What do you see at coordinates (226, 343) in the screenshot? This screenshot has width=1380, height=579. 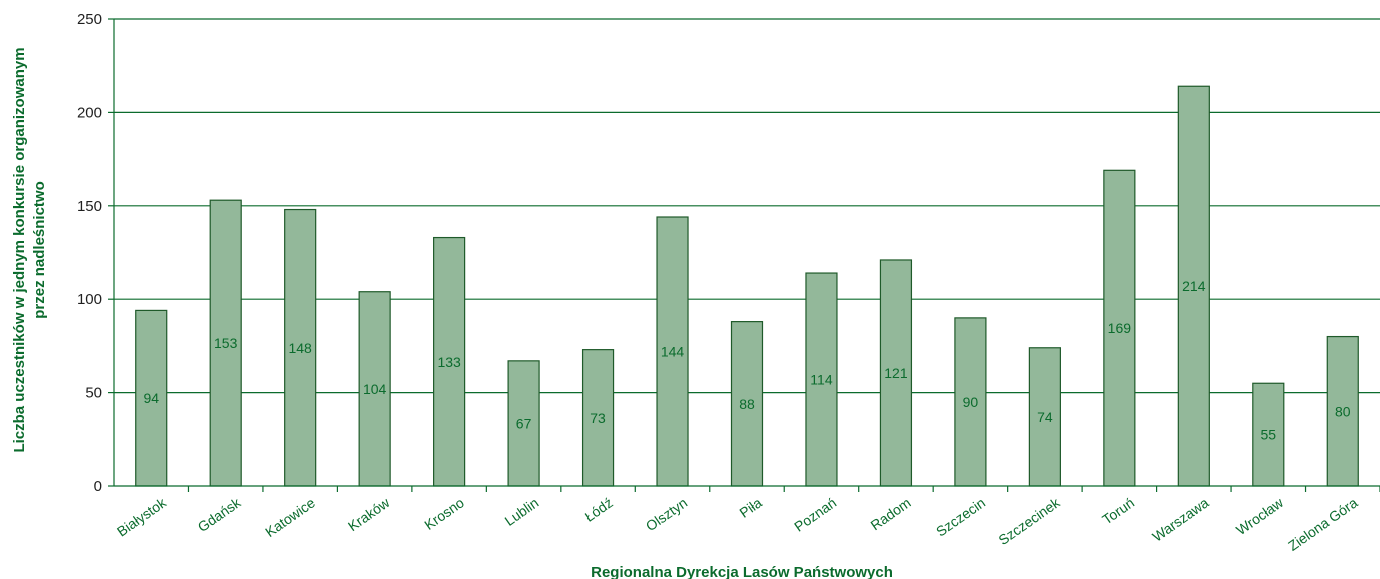 I see `data-label: 153` at bounding box center [226, 343].